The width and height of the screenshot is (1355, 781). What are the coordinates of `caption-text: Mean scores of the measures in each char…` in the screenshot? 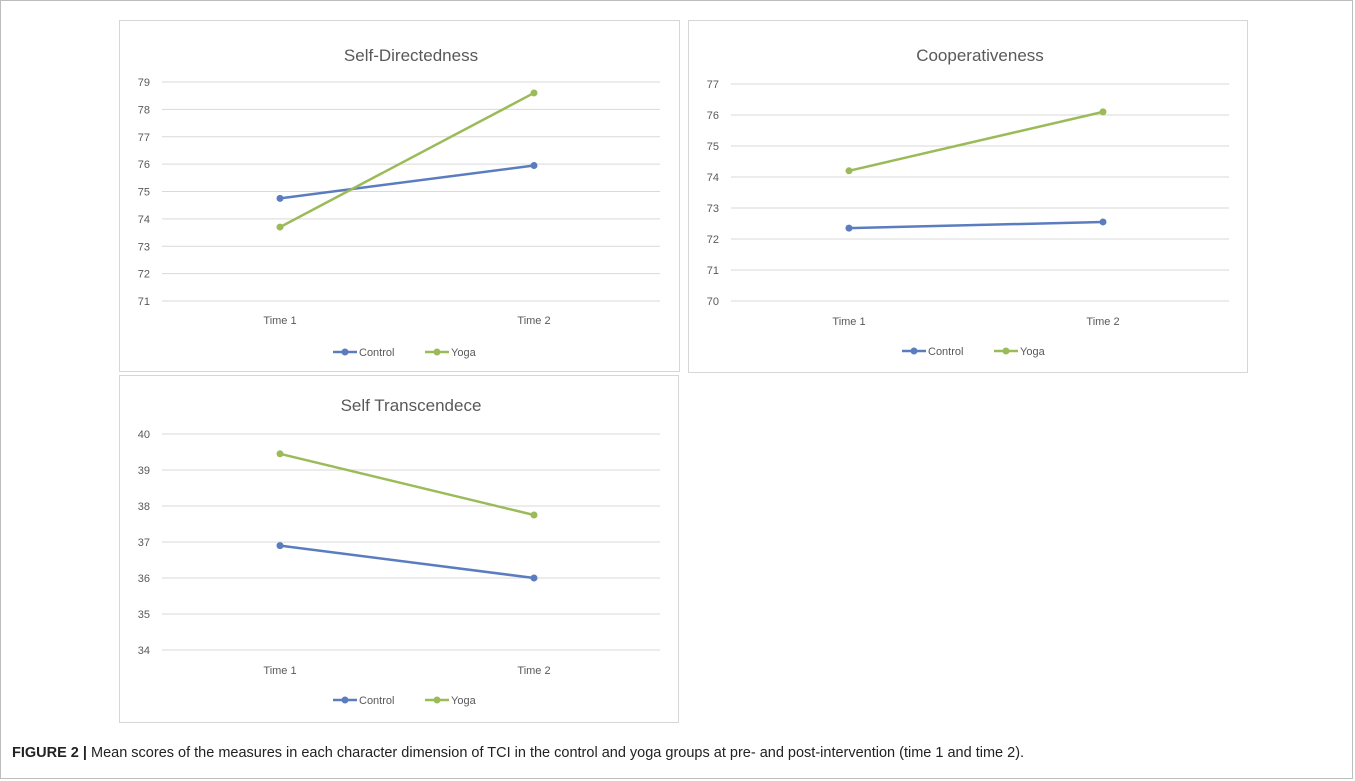 It's located at (555, 753).